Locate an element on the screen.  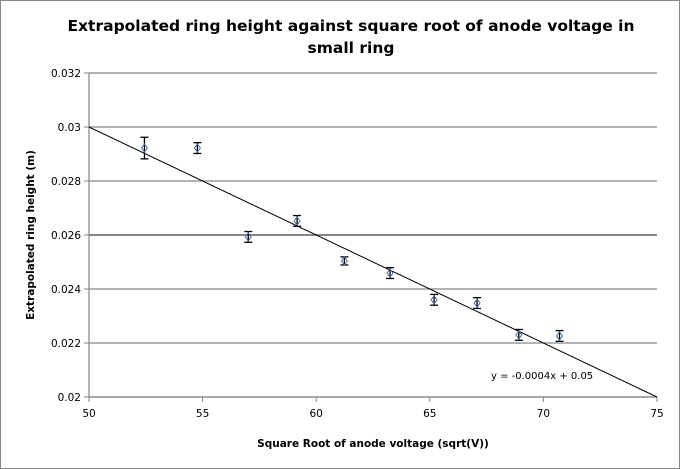
y-tick-label: 0.024 is located at coordinates (66, 290).